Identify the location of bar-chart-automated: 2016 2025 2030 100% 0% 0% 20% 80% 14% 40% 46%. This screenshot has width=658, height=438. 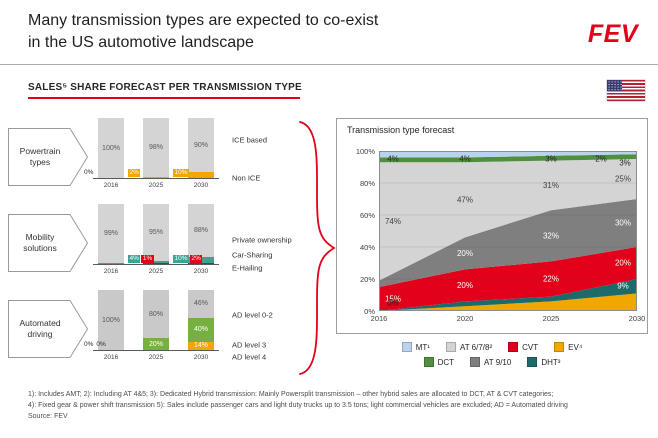
(157, 328).